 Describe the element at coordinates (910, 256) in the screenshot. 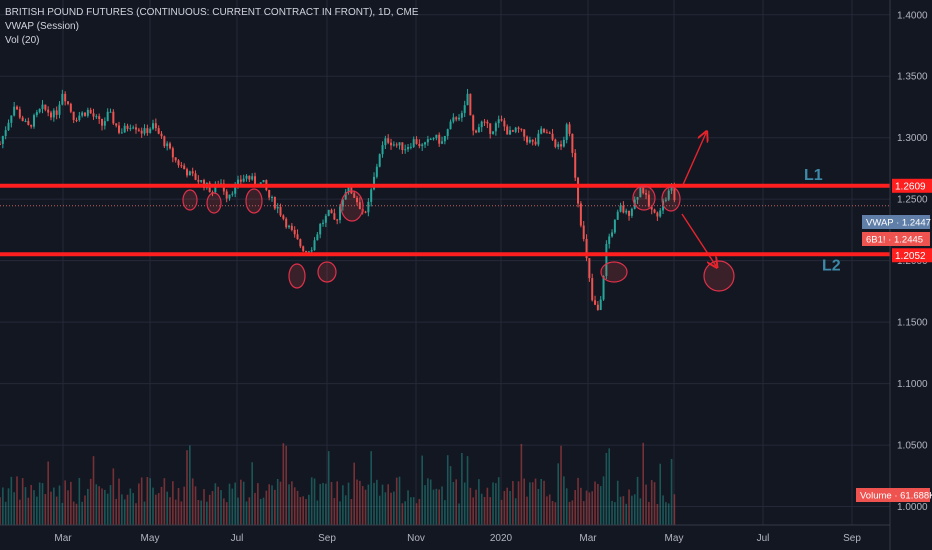

I see `level-tag-l2-text: 1.2052` at that location.